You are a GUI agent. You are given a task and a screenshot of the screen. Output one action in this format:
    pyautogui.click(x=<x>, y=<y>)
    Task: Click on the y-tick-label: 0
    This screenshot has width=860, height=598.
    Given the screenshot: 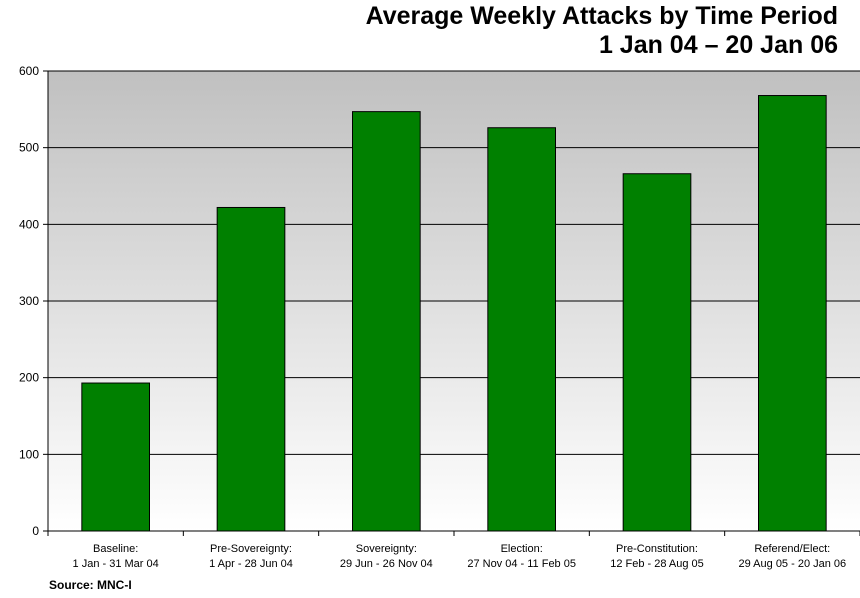 What is the action you would take?
    pyautogui.click(x=35, y=531)
    